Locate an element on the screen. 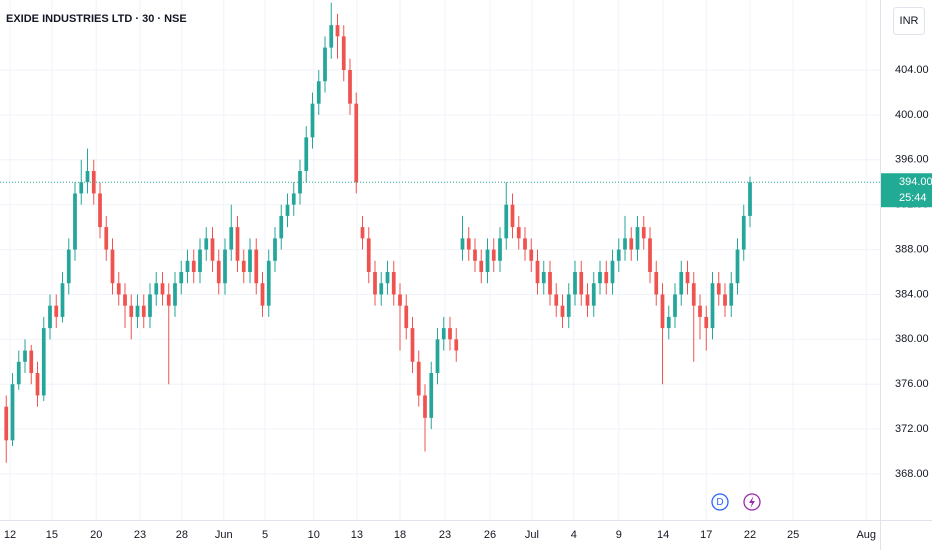 The width and height of the screenshot is (932, 550). x-tick-label: 15 is located at coordinates (52, 535).